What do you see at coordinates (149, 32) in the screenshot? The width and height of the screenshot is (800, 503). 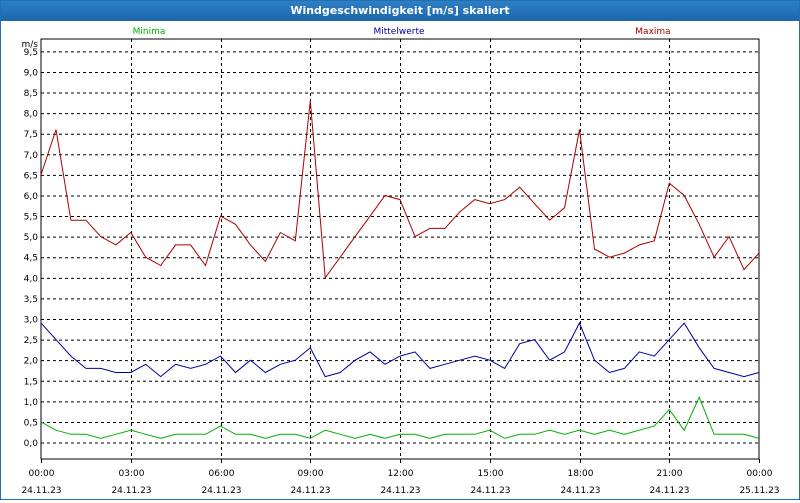 I see `legend-minima: Minima` at bounding box center [149, 32].